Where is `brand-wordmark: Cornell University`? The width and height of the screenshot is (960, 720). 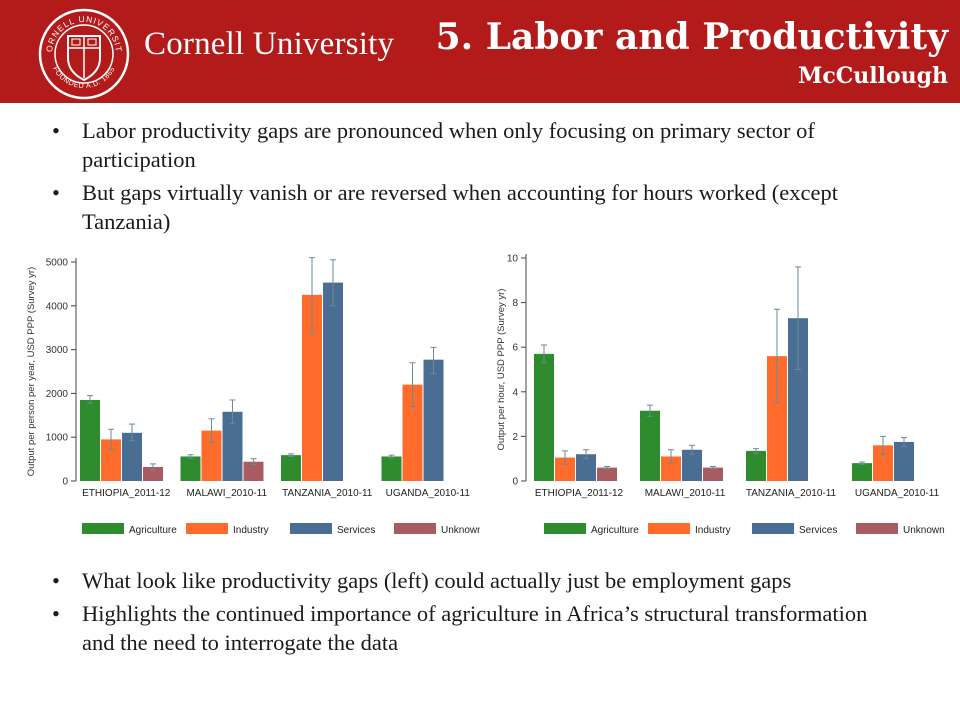
brand-wordmark: Cornell University is located at coordinates (269, 44).